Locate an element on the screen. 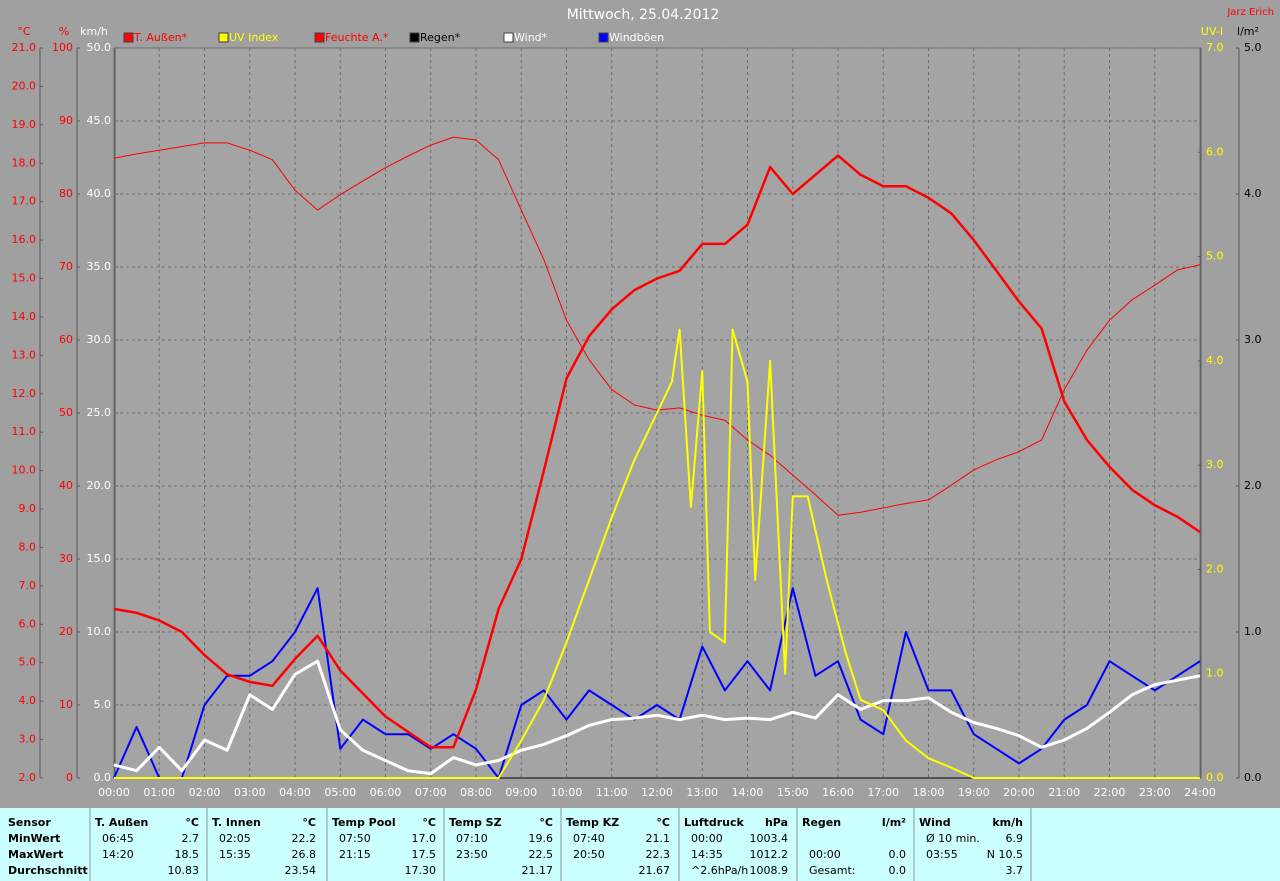 The width and height of the screenshot is (1280, 881). y-tick-label: 30.0 is located at coordinates (99, 339).